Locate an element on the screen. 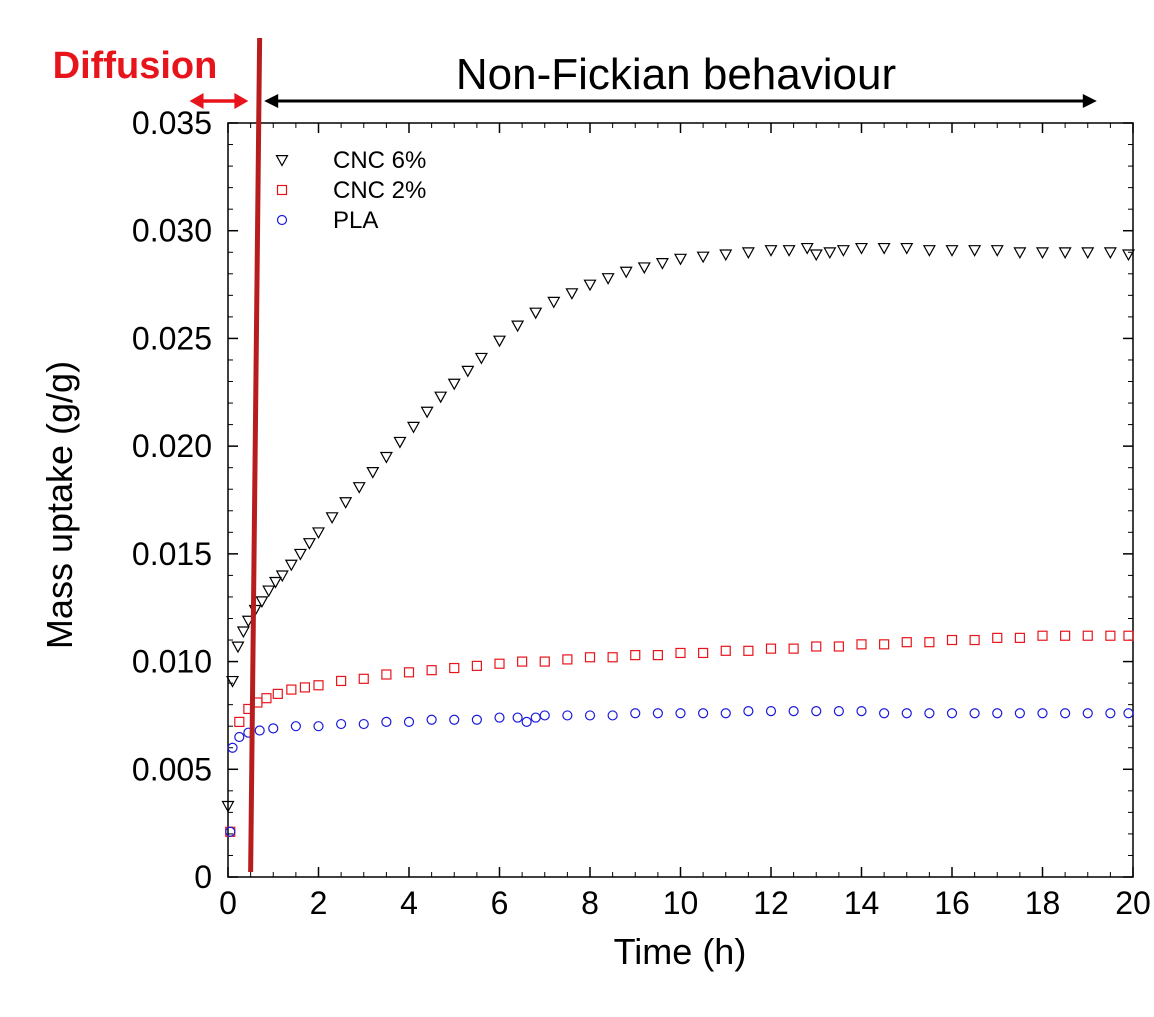  non-fickian-arrow is located at coordinates (680, 101).